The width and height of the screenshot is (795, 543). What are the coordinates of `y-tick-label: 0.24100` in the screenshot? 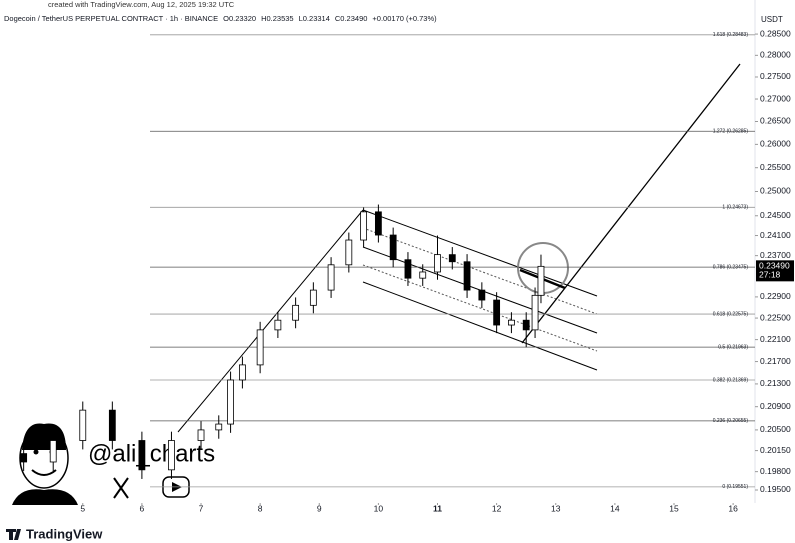 It's located at (775, 235).